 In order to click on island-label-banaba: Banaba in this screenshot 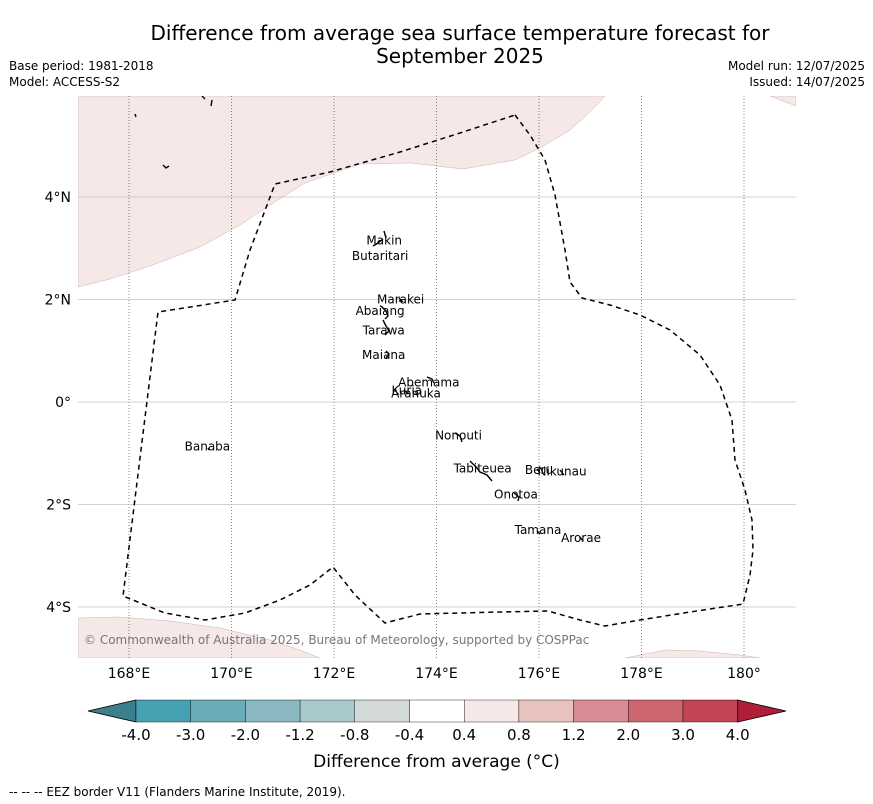, I will do `click(208, 447)`.